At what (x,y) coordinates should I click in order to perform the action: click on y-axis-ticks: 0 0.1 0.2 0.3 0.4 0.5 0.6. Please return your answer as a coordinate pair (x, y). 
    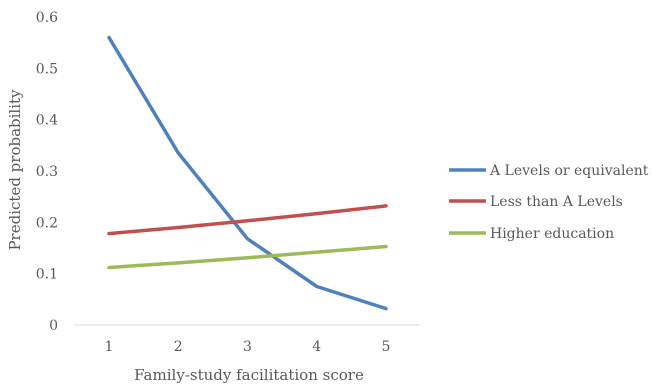
    Looking at the image, I should click on (47, 172).